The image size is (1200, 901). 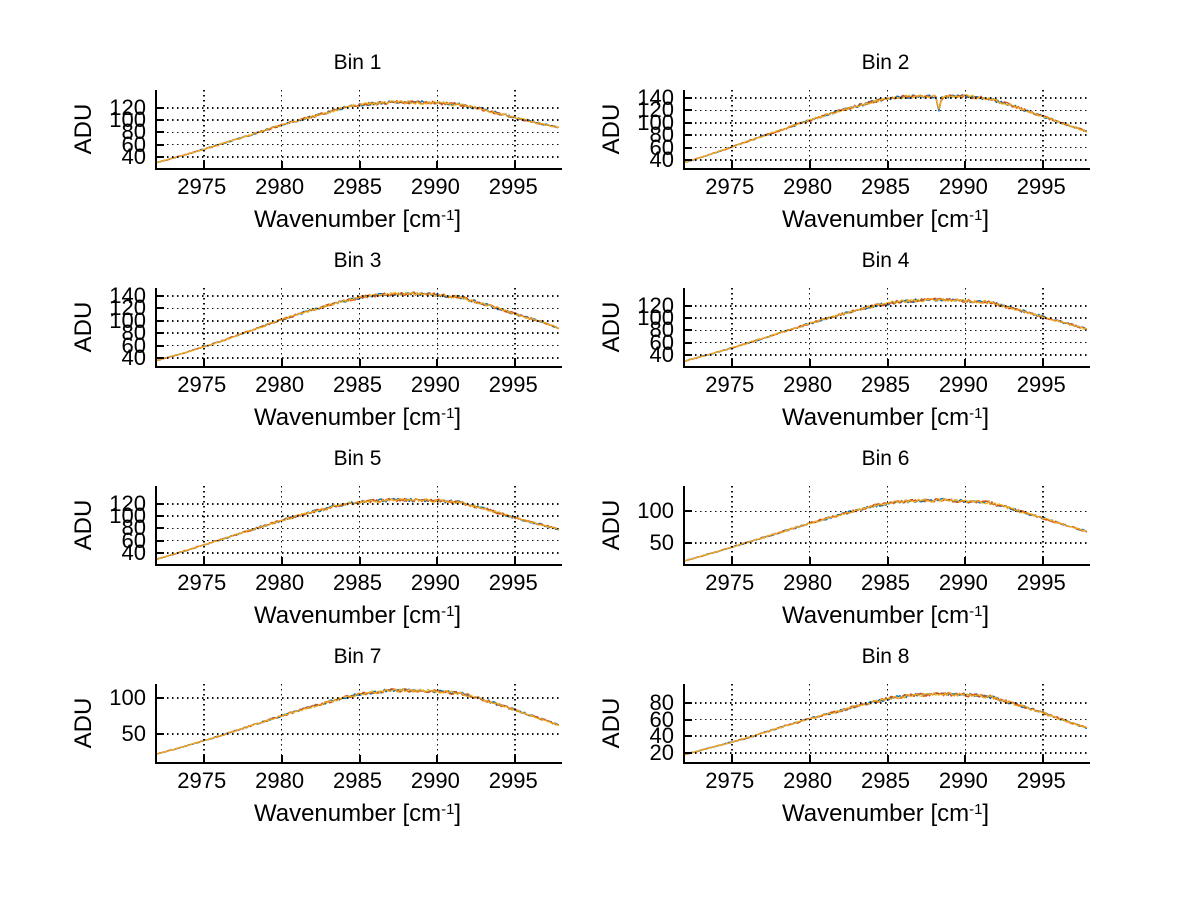 What do you see at coordinates (885, 656) in the screenshot?
I see `chart-title: Bin 8` at bounding box center [885, 656].